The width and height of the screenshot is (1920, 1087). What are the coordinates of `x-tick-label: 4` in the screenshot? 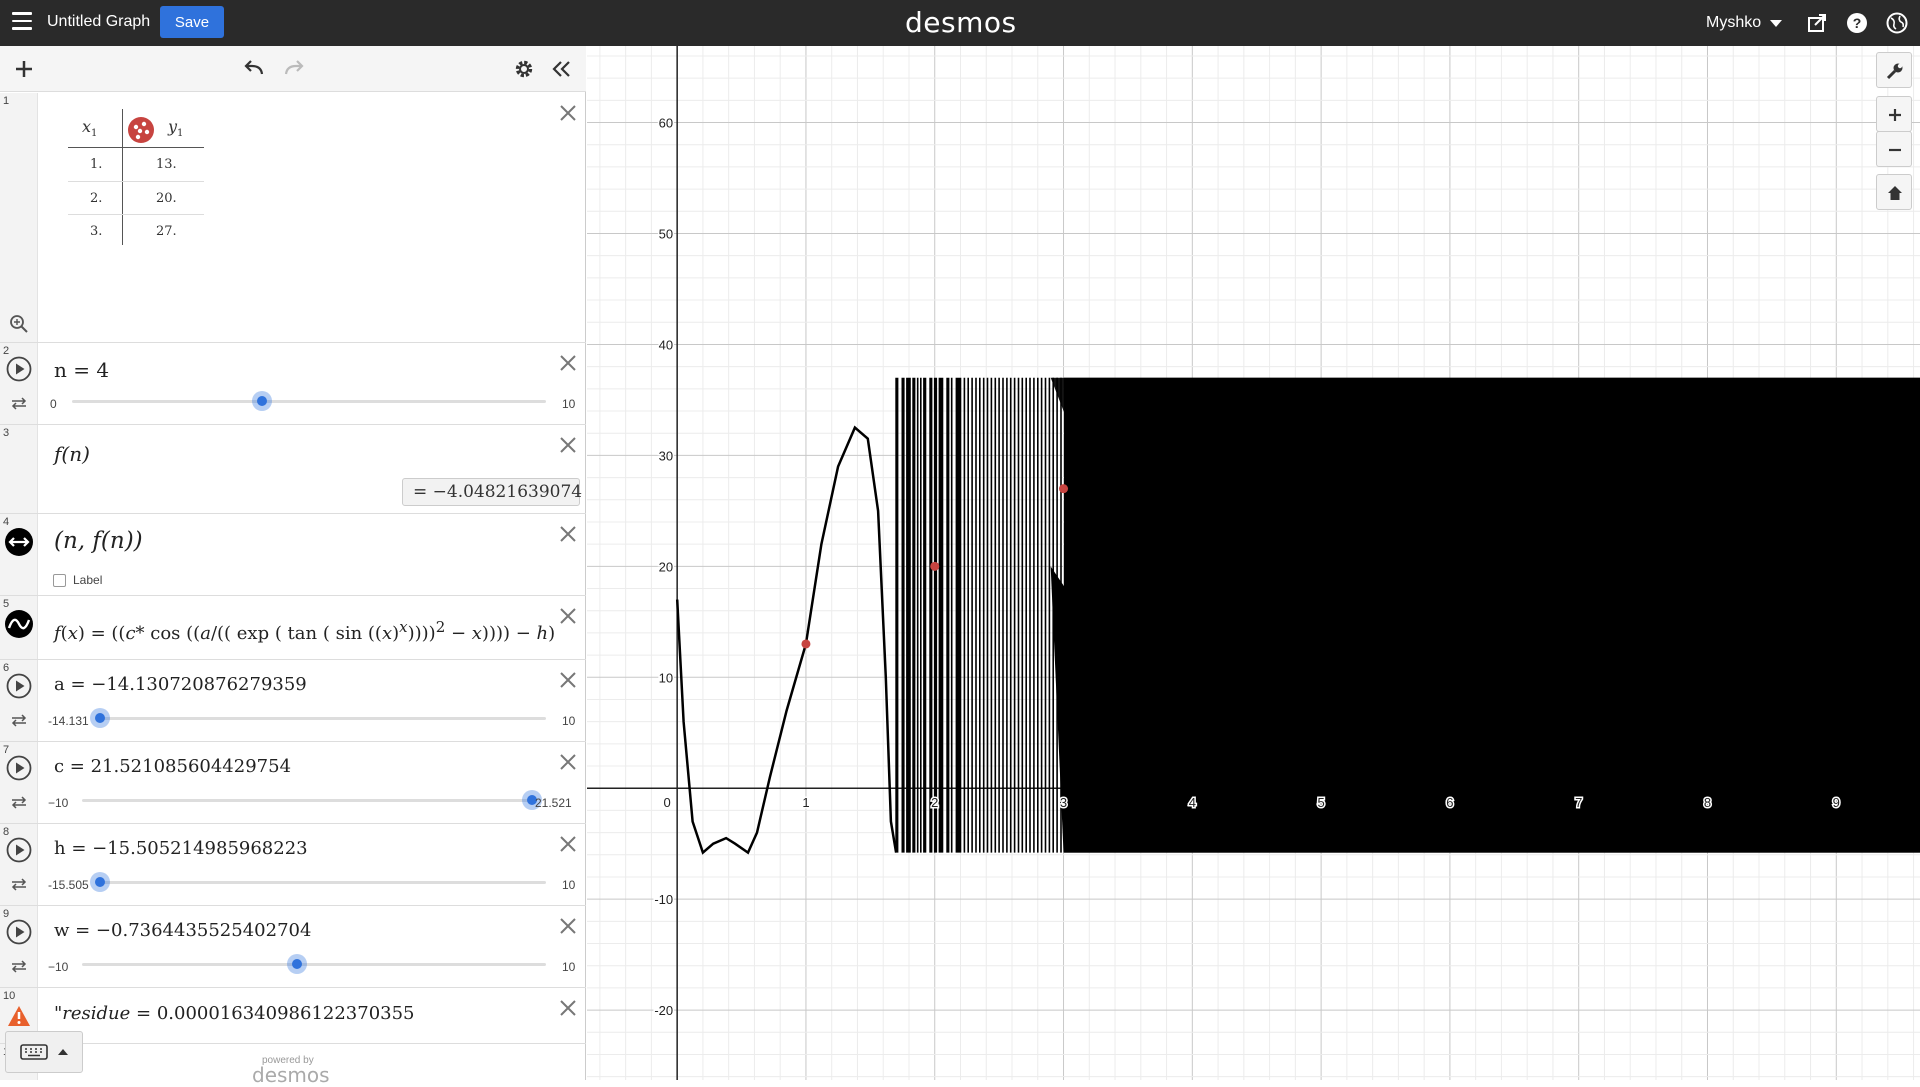 It's located at (1192, 802).